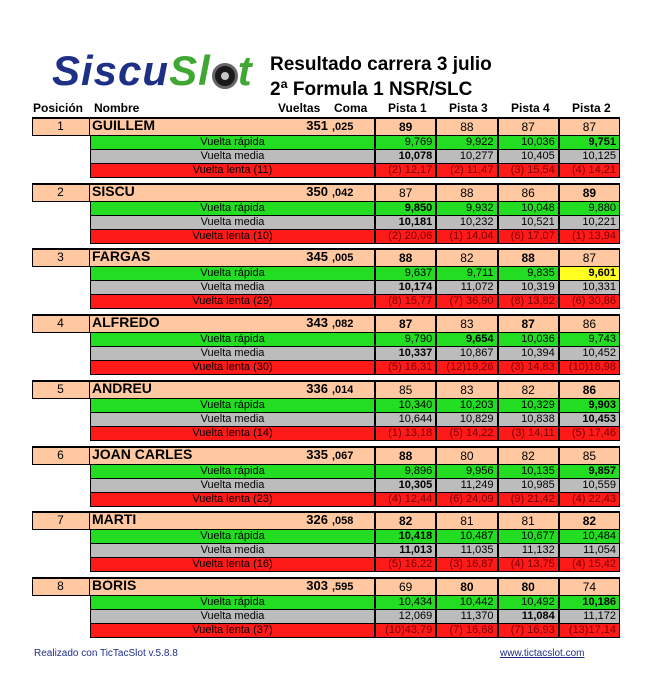 The width and height of the screenshot is (666, 692). Describe the element at coordinates (528, 236) in the screenshot. I see `slow-lap-row-cell: (6) 17,07` at that location.